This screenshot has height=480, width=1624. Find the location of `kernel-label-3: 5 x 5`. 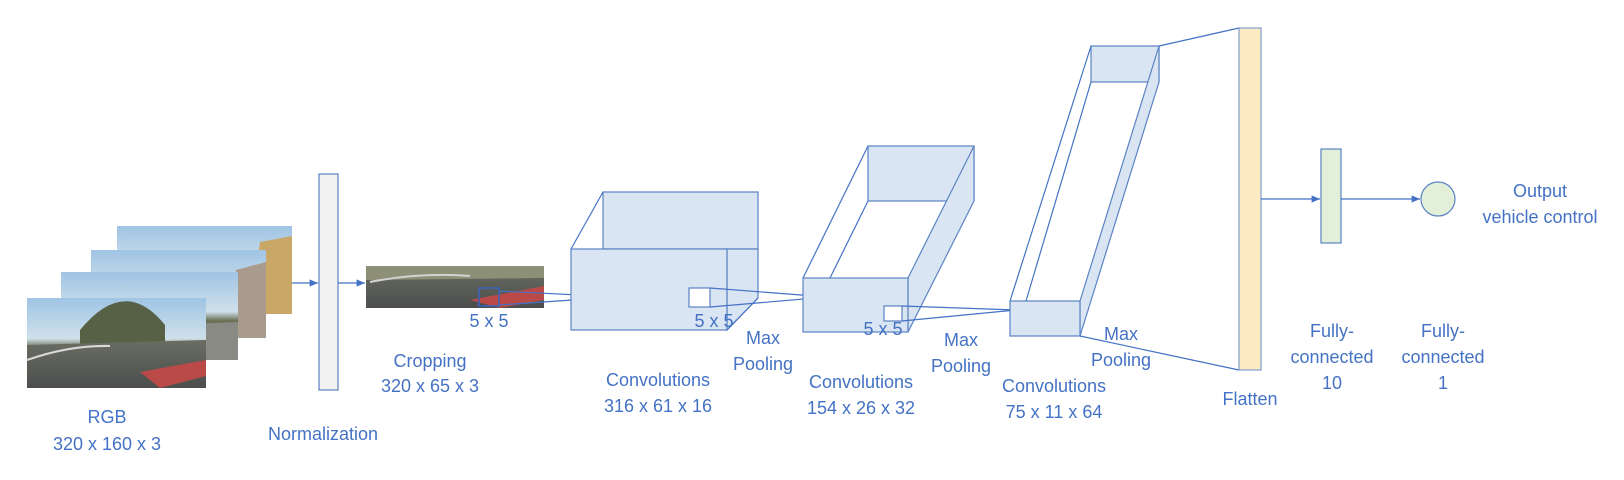

kernel-label-3: 5 x 5 is located at coordinates (882, 329).